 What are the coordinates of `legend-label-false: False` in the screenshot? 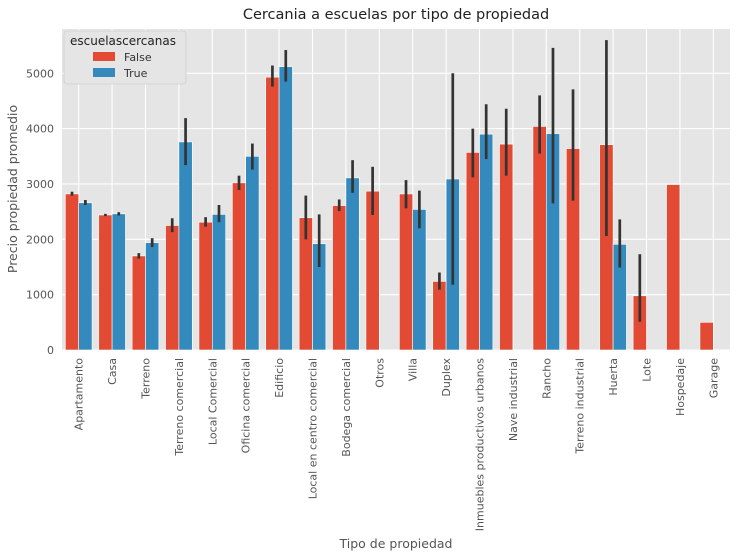 It's located at (138, 57).